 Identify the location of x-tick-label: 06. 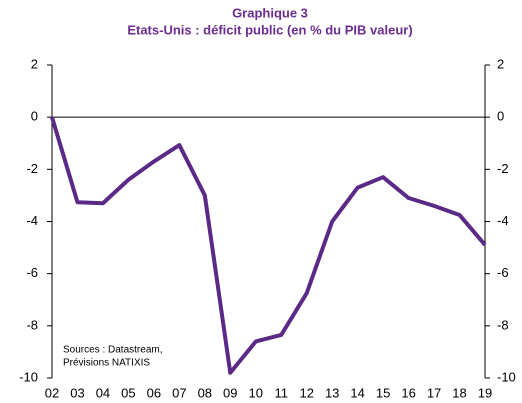
(154, 392).